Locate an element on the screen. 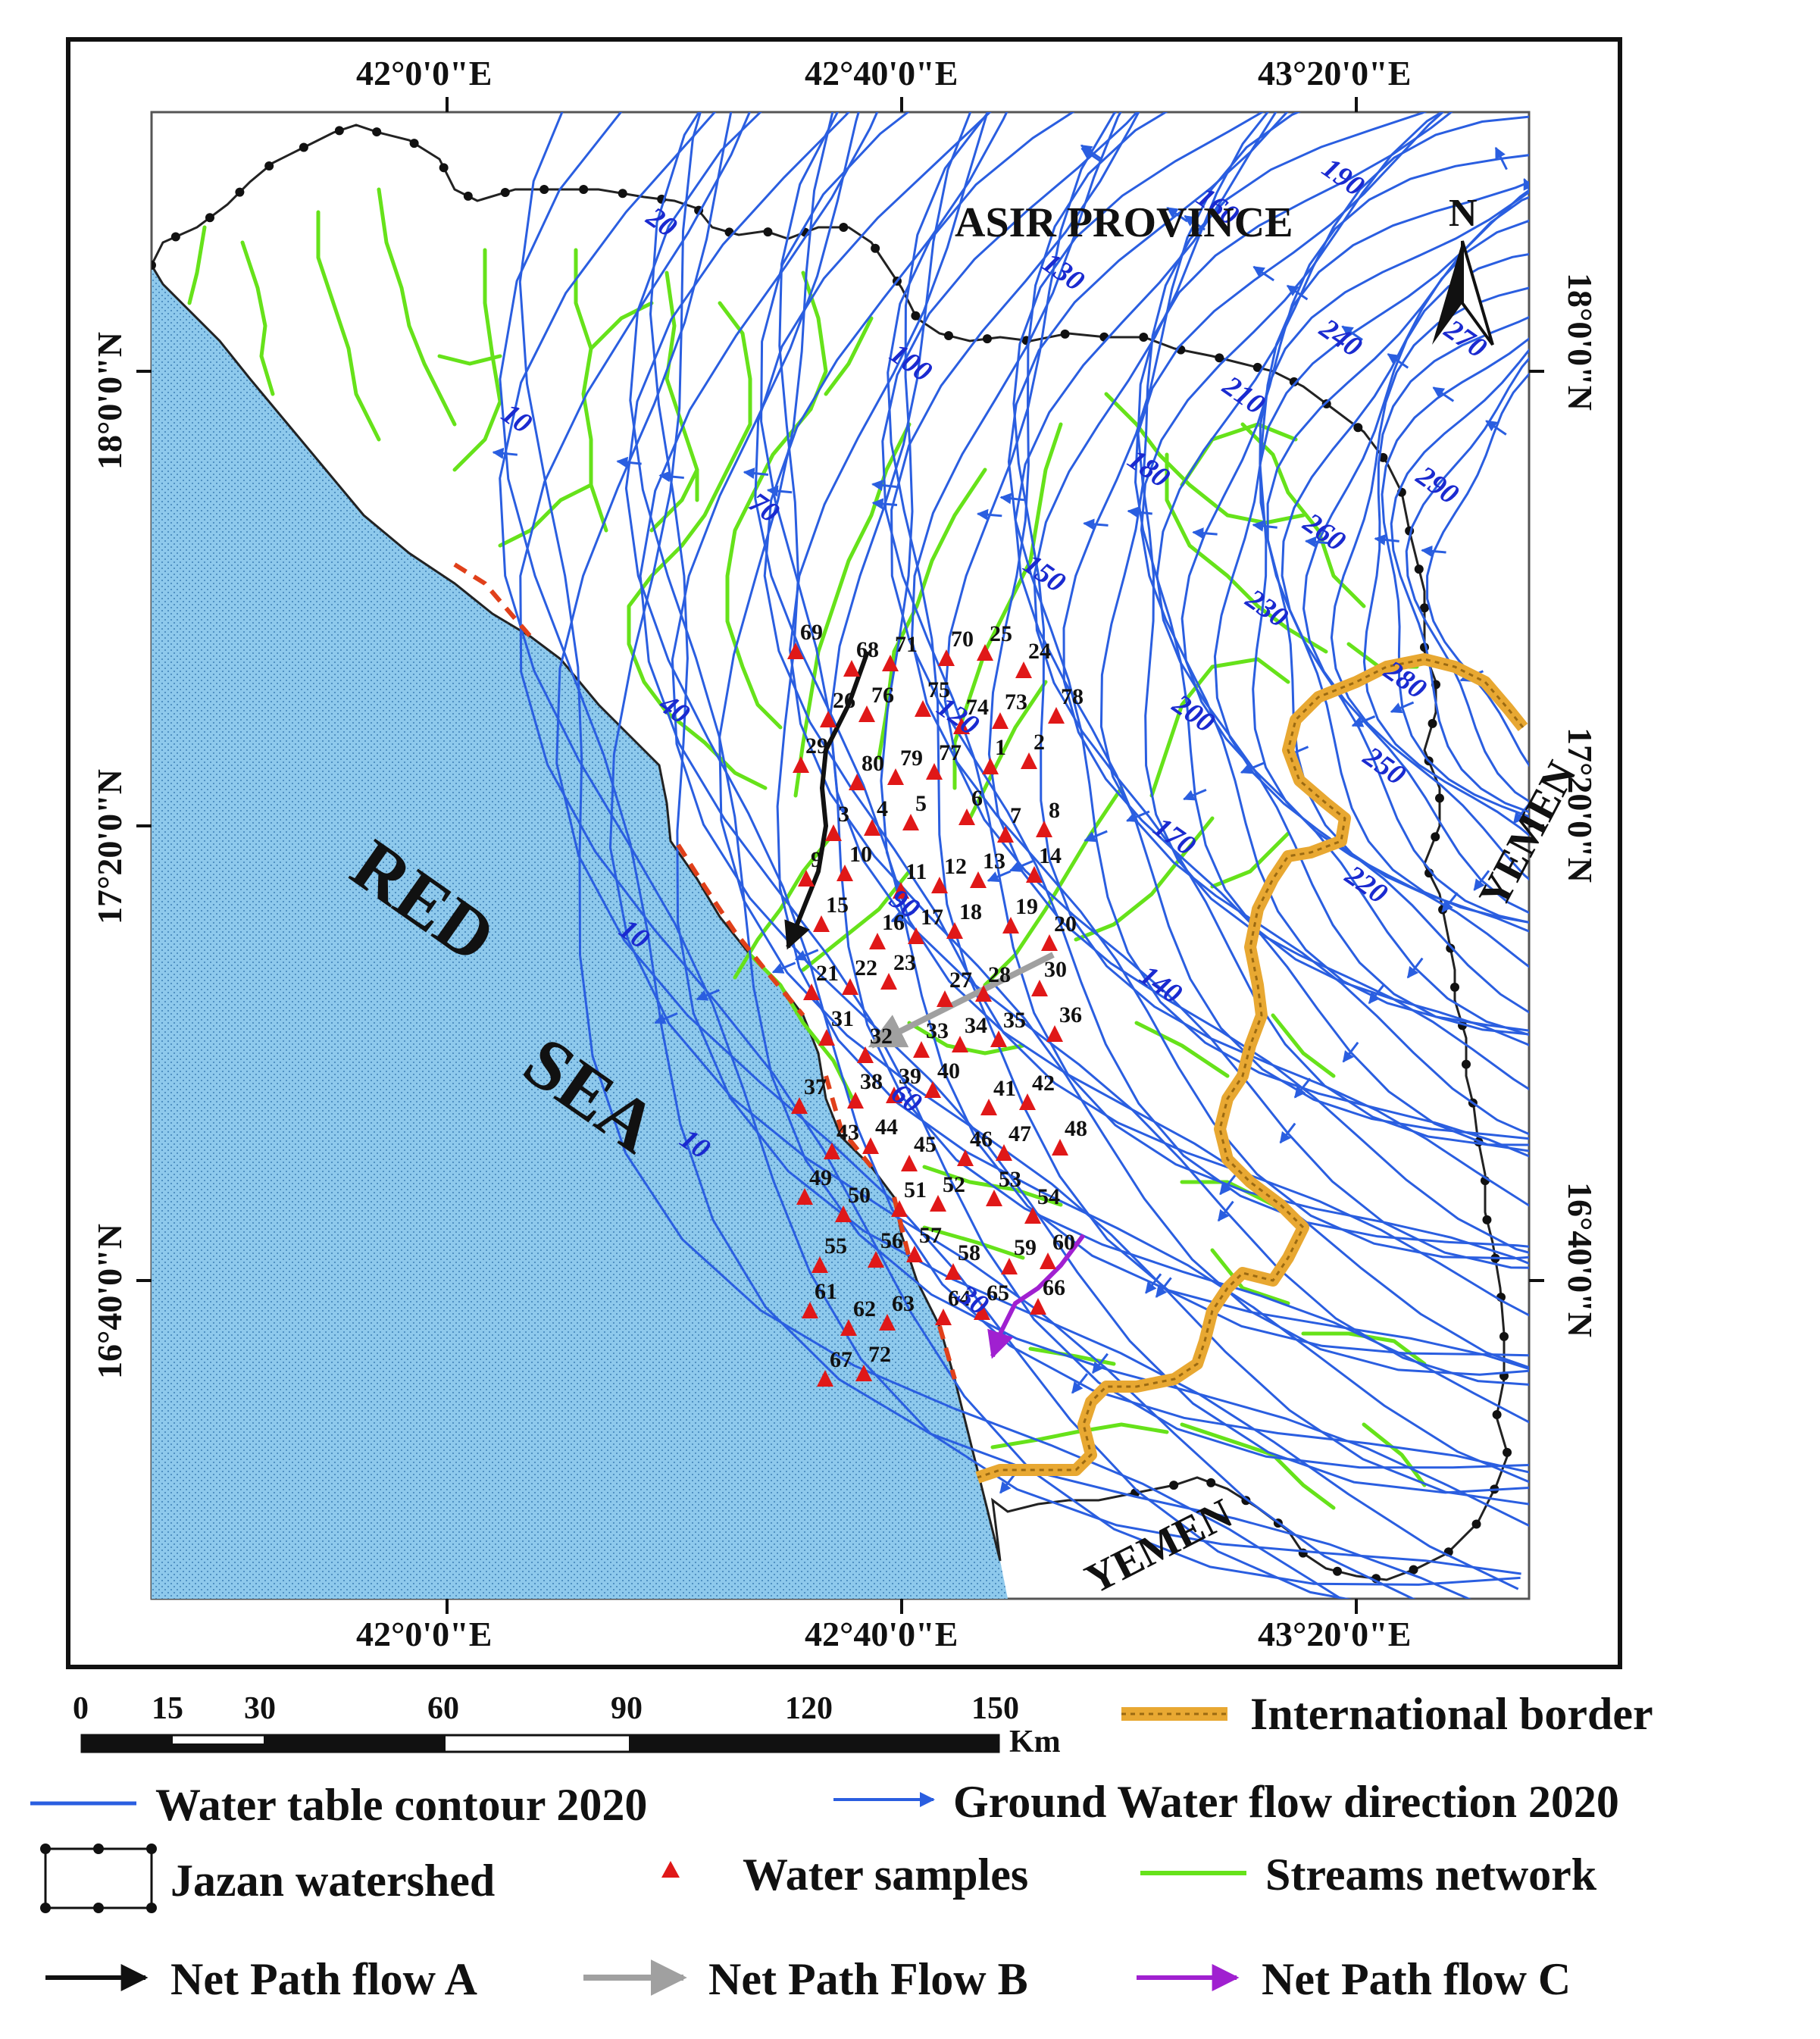  water-sample-label: 66 is located at coordinates (1054, 1288).